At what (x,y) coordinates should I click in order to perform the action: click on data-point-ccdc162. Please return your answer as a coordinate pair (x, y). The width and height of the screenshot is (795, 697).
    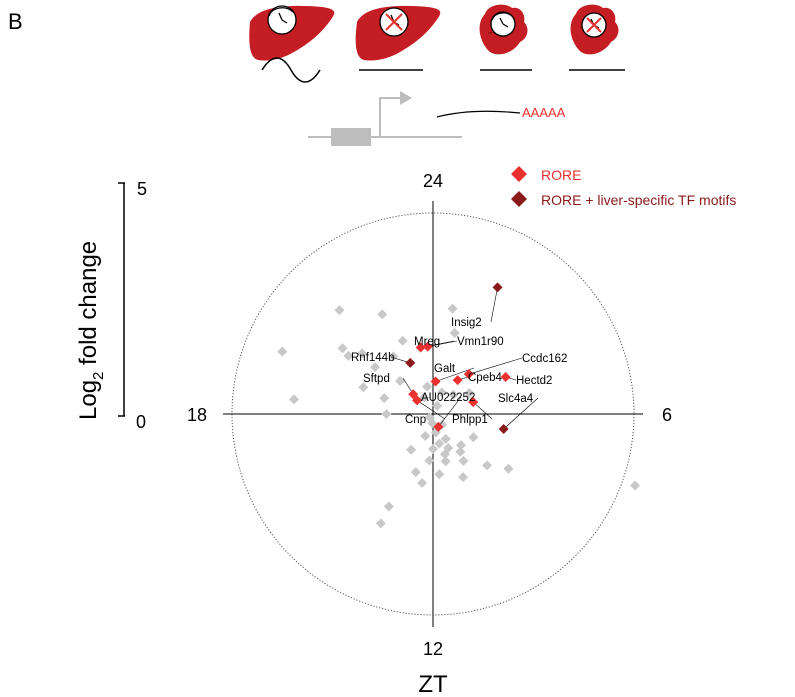
    Looking at the image, I should click on (468, 374).